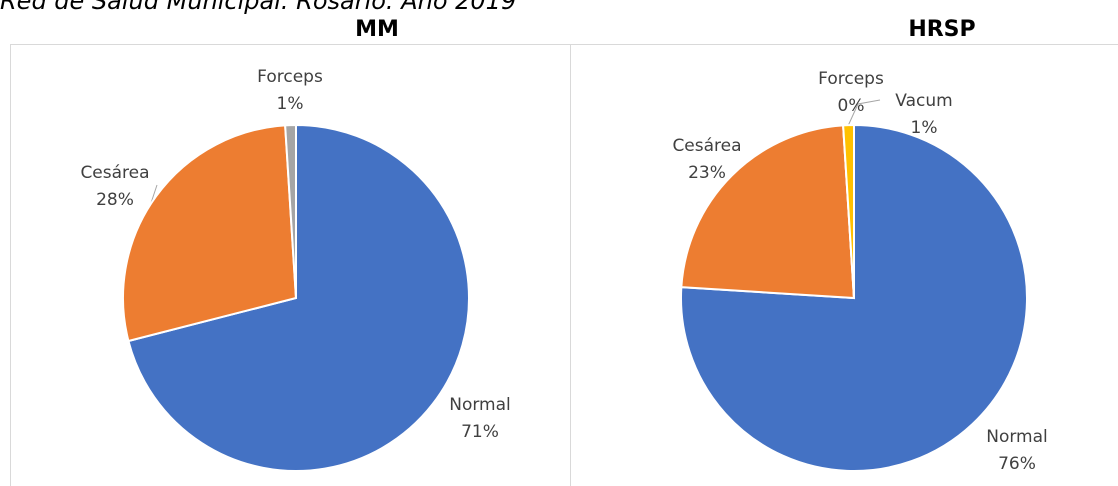  What do you see at coordinates (941, 29) in the screenshot?
I see `chart-title: HRSP` at bounding box center [941, 29].